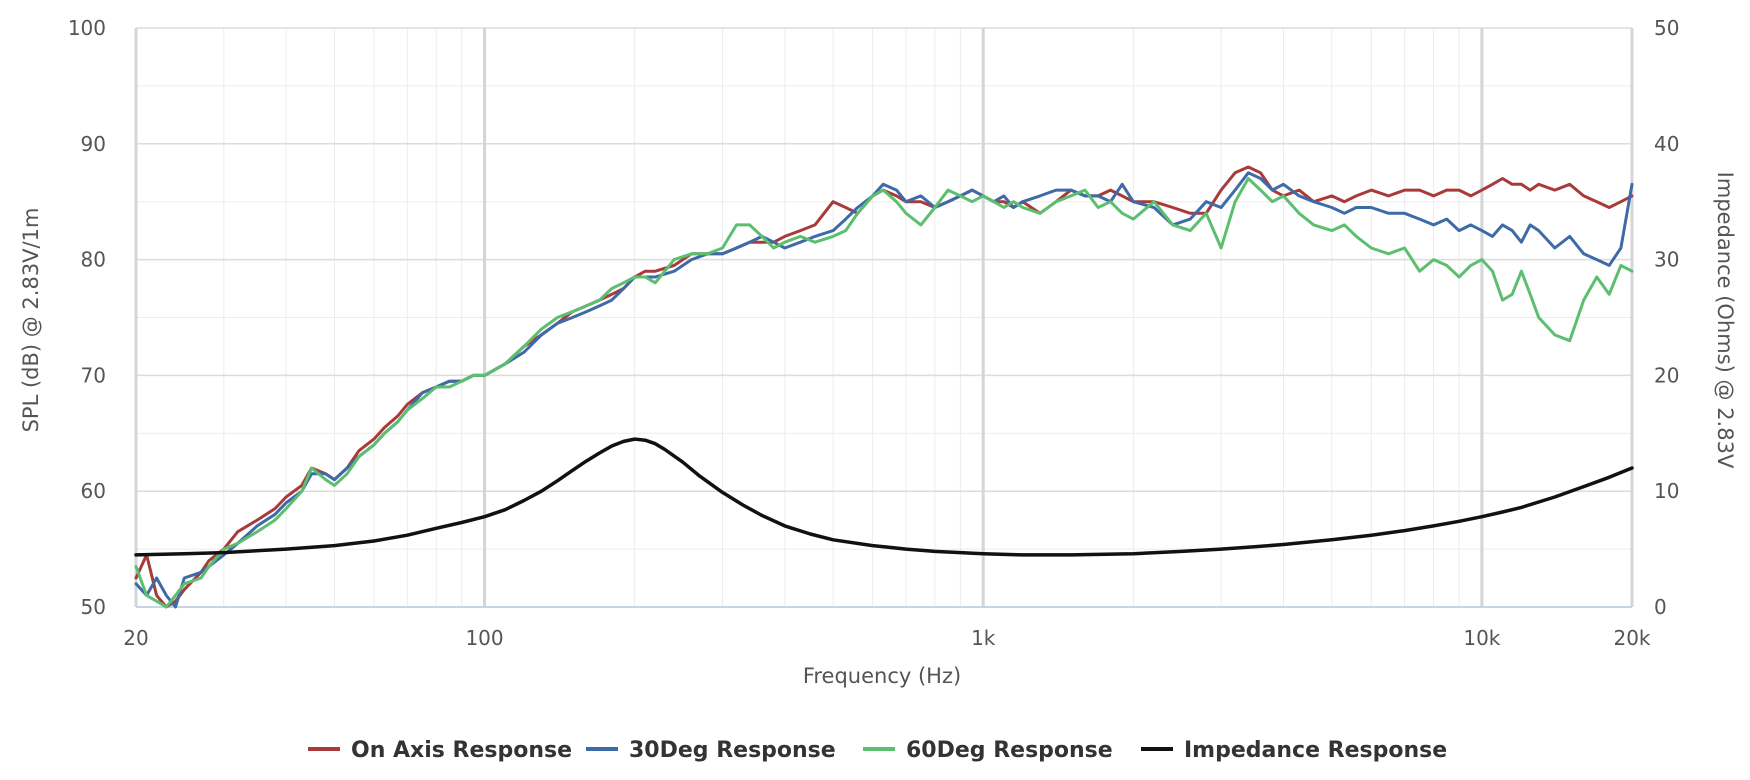 This screenshot has width=1750, height=780. Describe the element at coordinates (484, 638) in the screenshot. I see `x-tick-label: 100` at that location.